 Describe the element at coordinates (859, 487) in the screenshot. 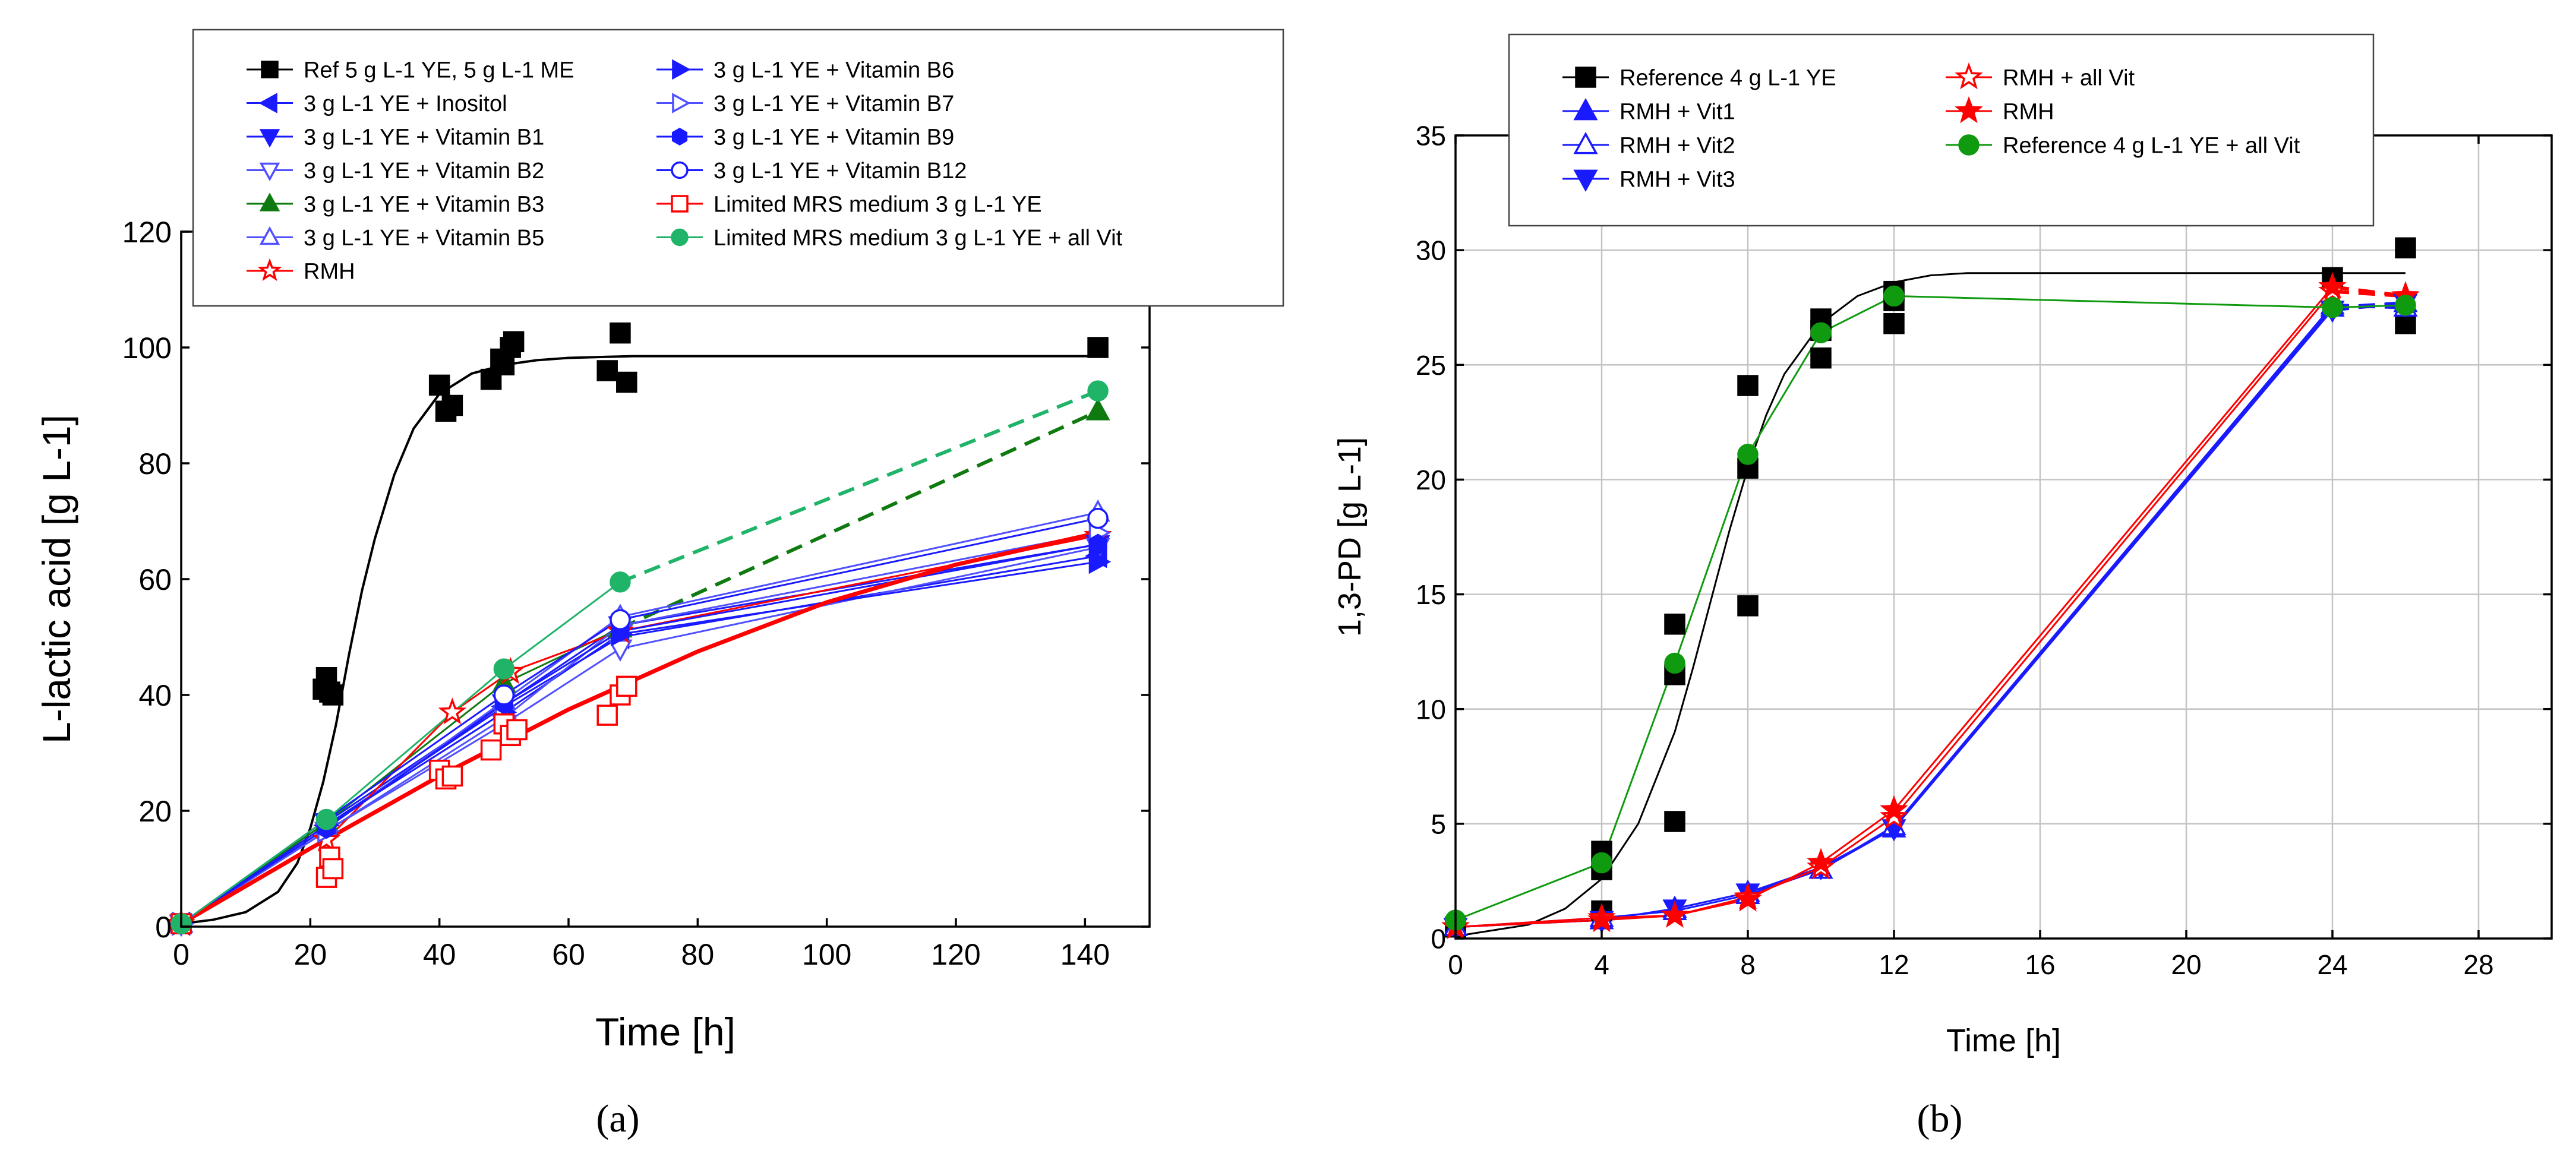

I see `series-dashed-limited-mrs-medium-3-g-l-1-ye-all-vit` at that location.